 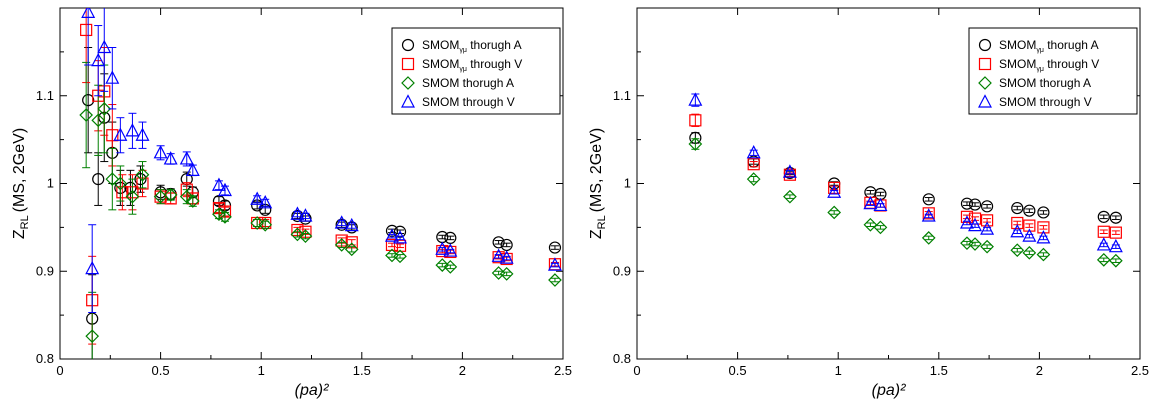 What do you see at coordinates (1049, 65) in the screenshot?
I see `legend-label: SMOMγμ through V` at bounding box center [1049, 65].